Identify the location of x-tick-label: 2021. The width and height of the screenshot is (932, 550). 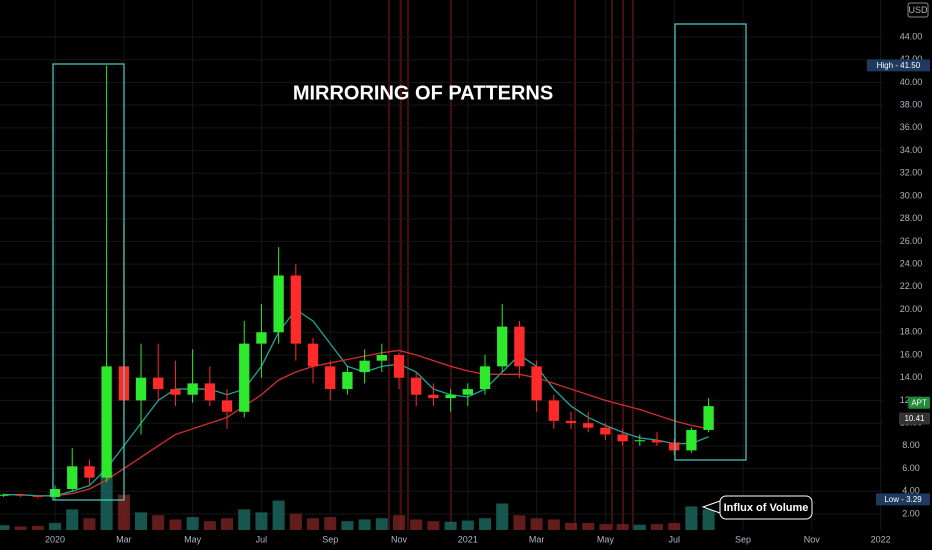
(468, 539).